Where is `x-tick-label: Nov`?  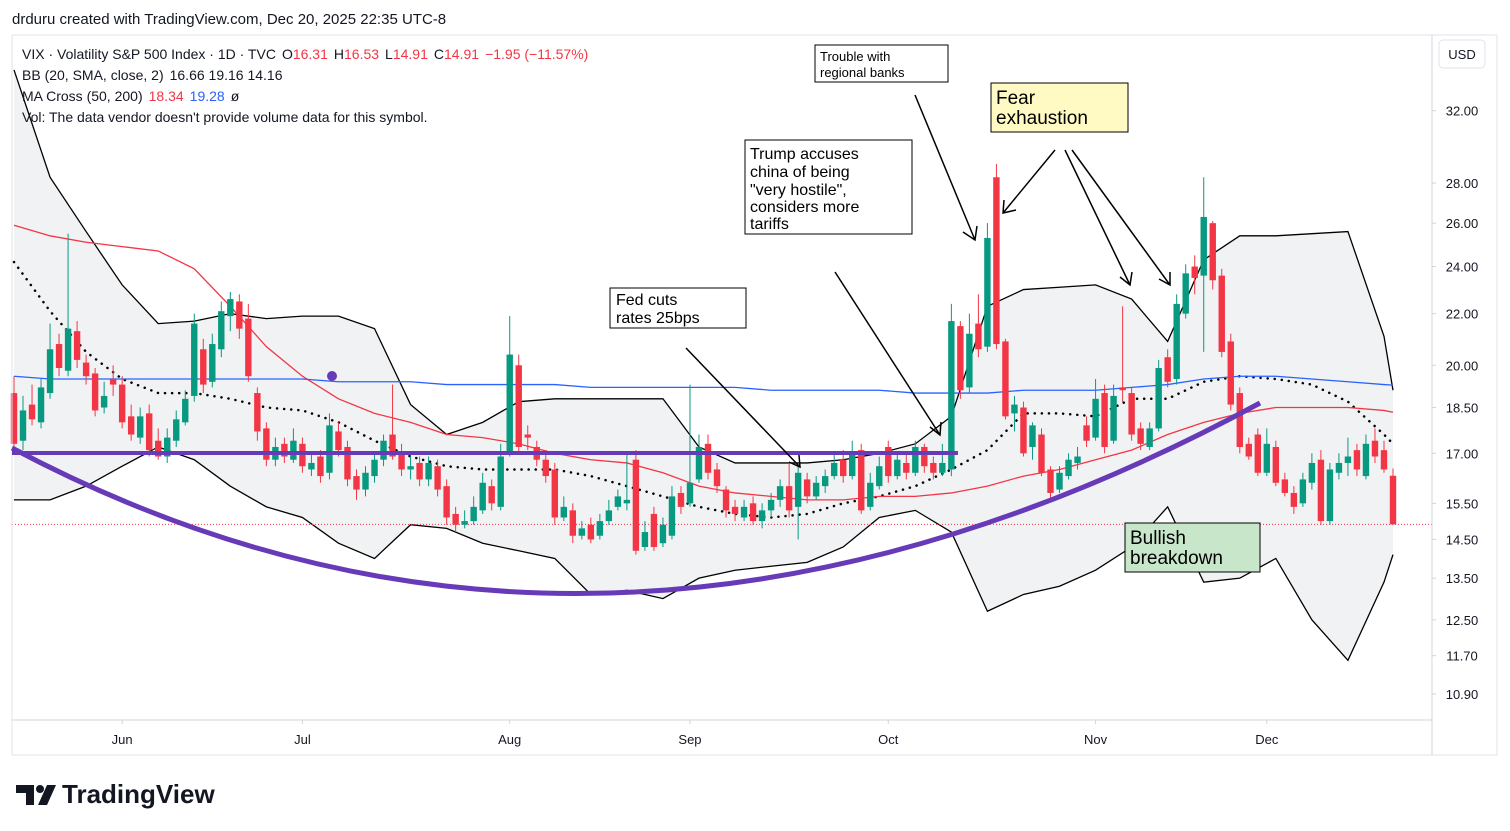
x-tick-label: Nov is located at coordinates (1096, 739).